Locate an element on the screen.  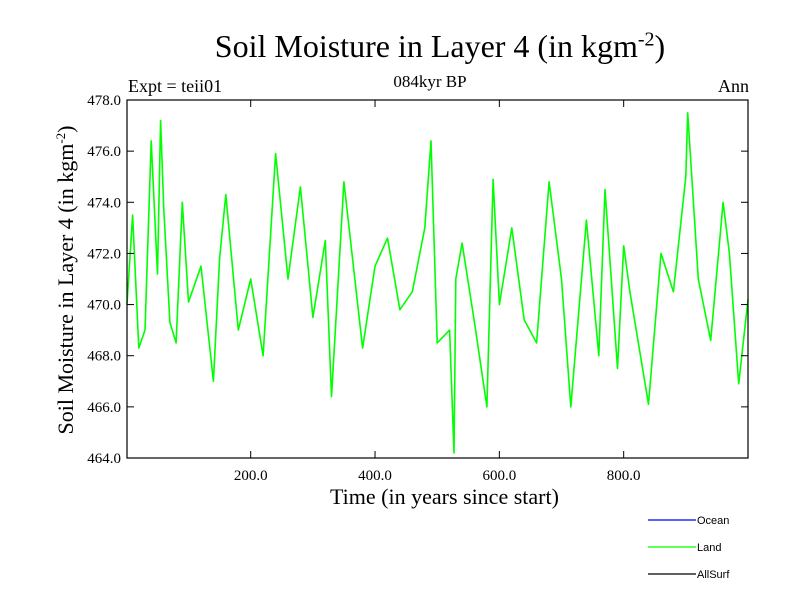
y-tick-label: 474.0 is located at coordinates (104, 203).